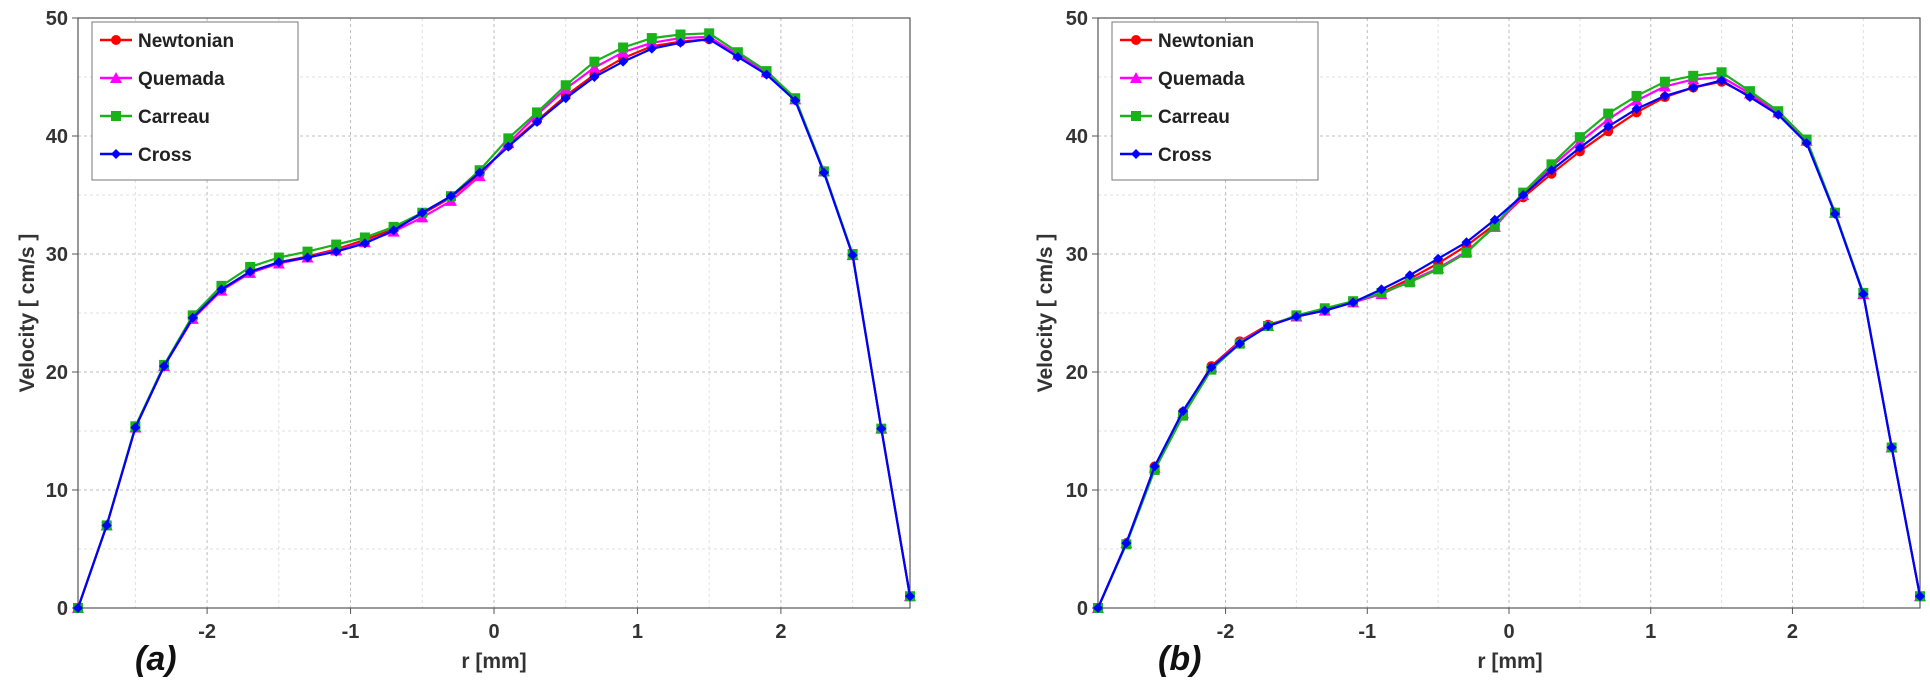 This screenshot has width=1930, height=690. Describe the element at coordinates (1179, 659) in the screenshot. I see `panel-label-b: (b)` at that location.